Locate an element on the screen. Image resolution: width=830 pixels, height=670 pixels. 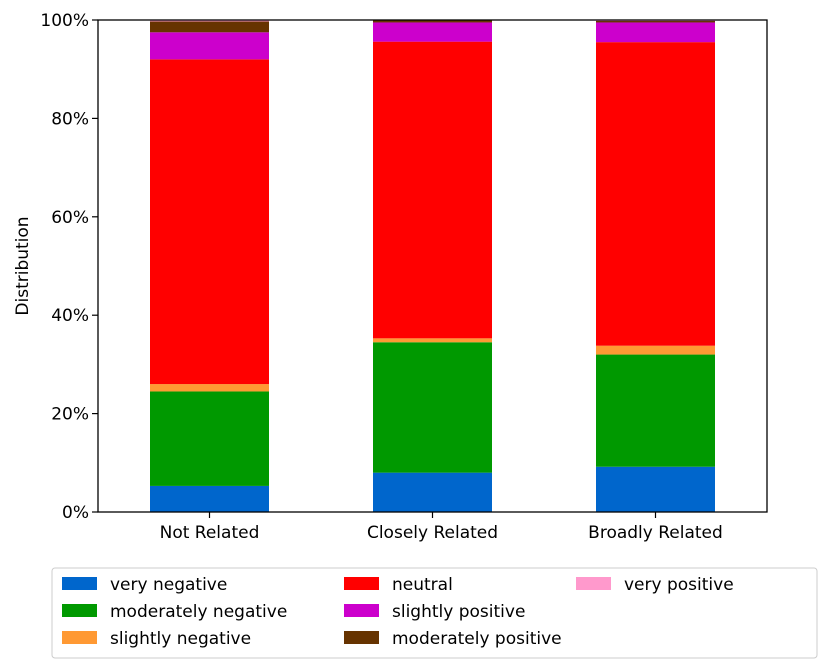
y-axis-title: Distribution is located at coordinates (23, 265).